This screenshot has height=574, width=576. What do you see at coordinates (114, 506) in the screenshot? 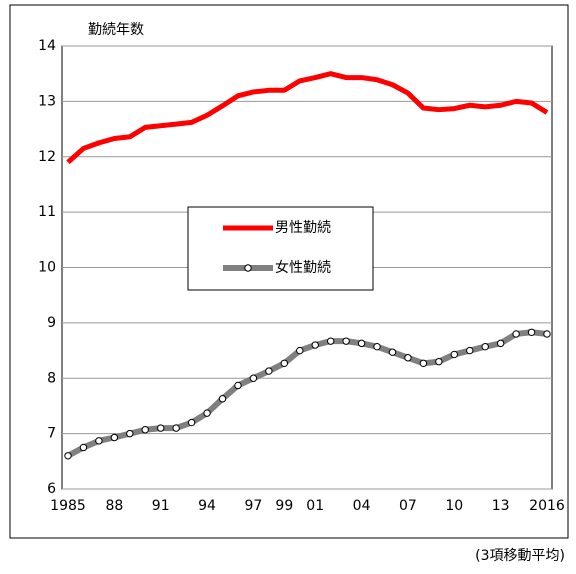
I see `x-tick-label: 88` at bounding box center [114, 506].